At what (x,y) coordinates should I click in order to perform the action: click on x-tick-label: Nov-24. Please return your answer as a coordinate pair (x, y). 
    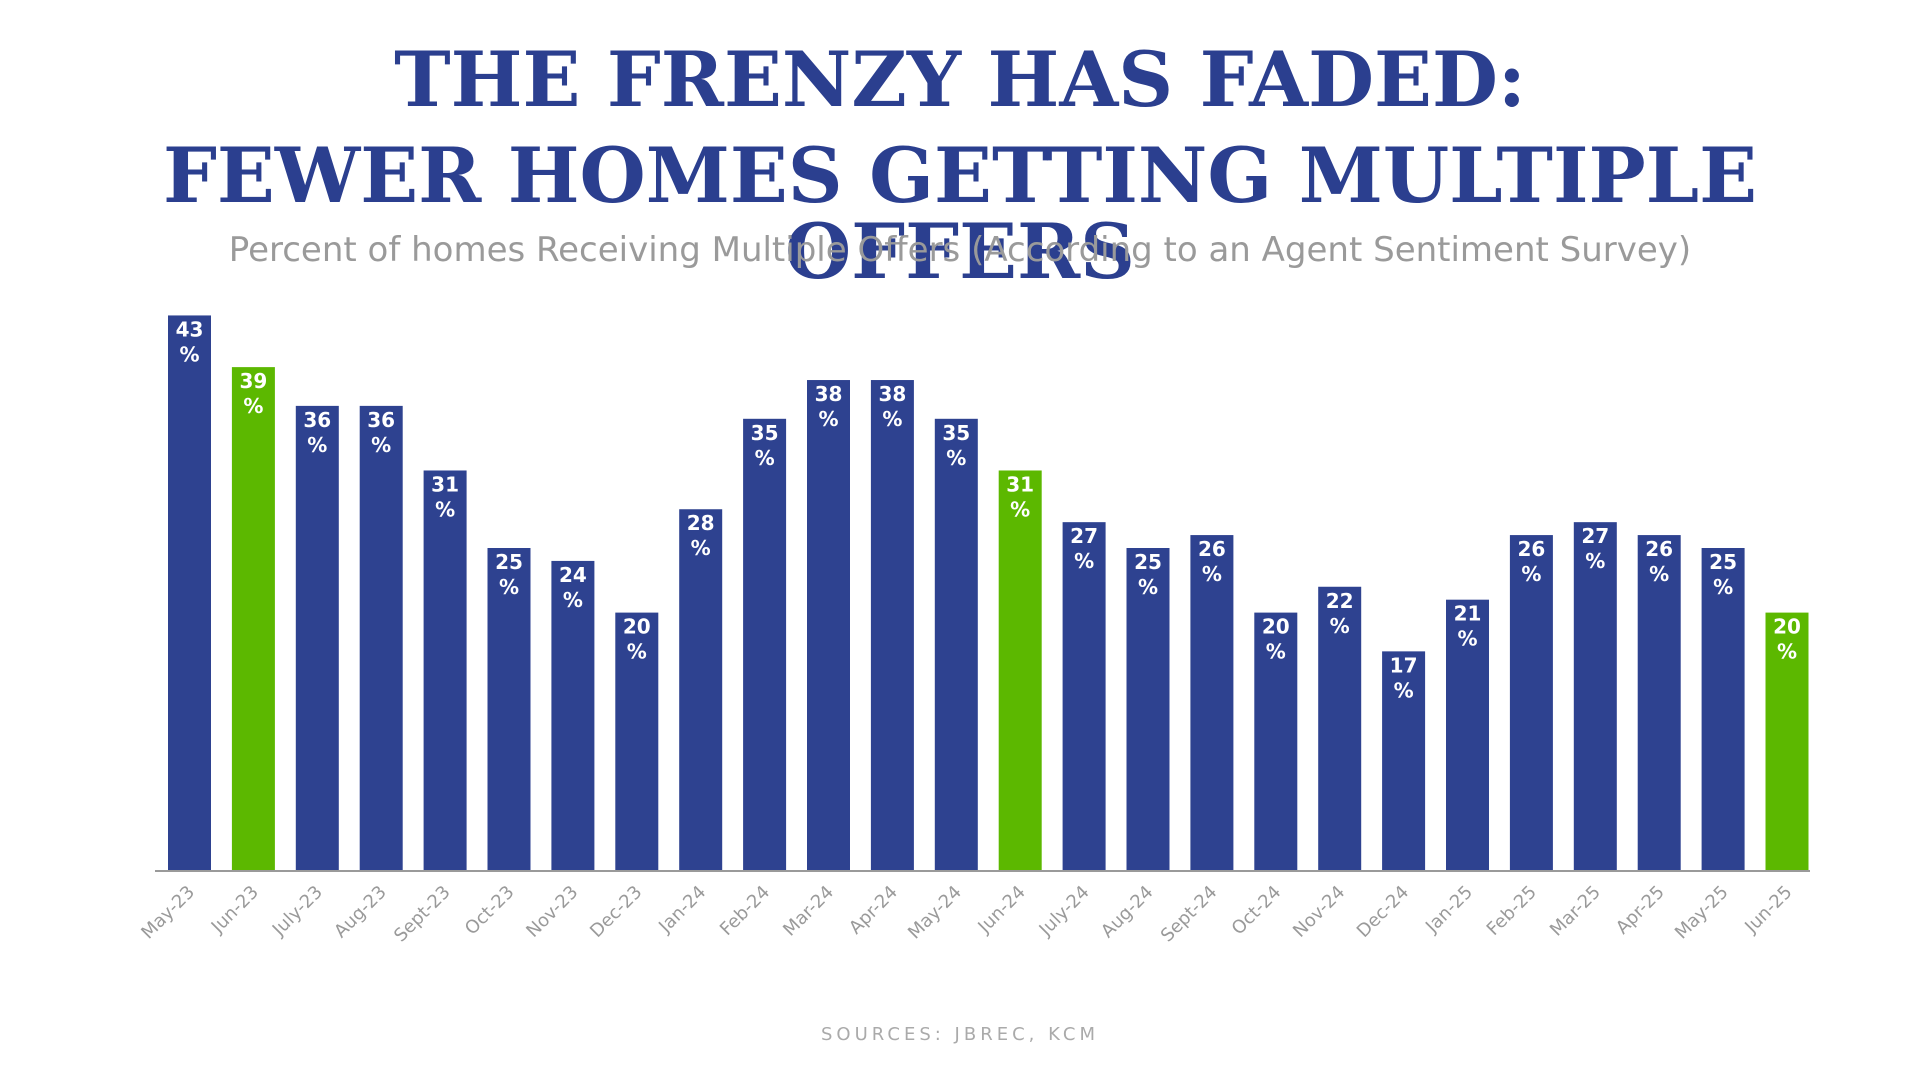
    Looking at the image, I should click on (1319, 912).